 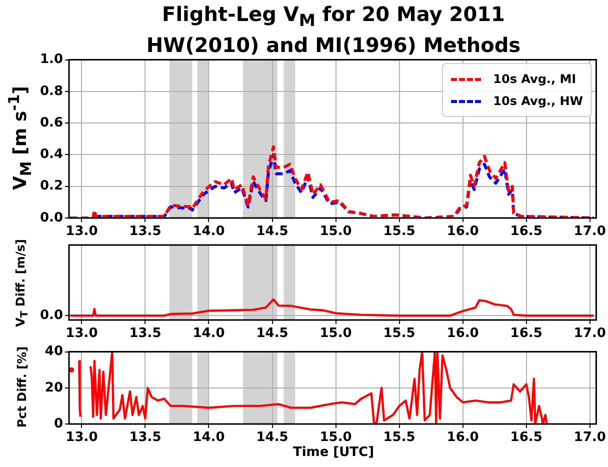 What do you see at coordinates (333, 30) in the screenshot?
I see `chart-title: Flight-Leg V$_{M}$ for 20 May 2011 HW(2010) and MI(1996) Methods` at bounding box center [333, 30].